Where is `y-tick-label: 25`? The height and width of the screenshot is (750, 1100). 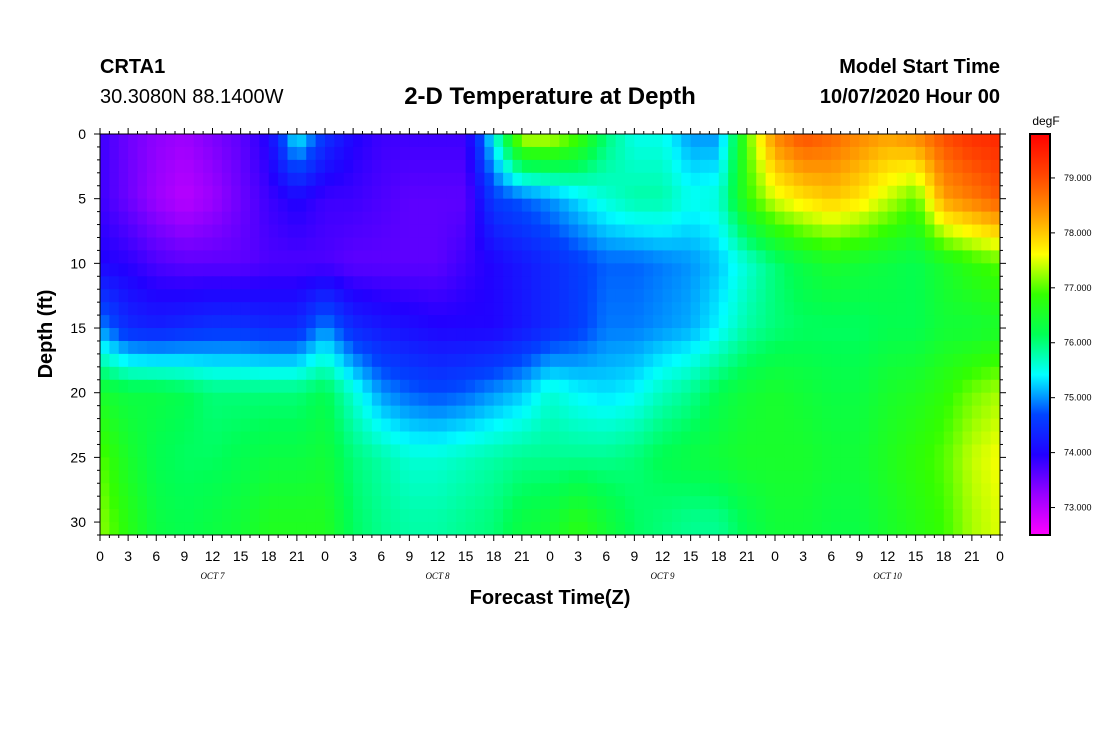 y-tick-label: 25 is located at coordinates (78, 457).